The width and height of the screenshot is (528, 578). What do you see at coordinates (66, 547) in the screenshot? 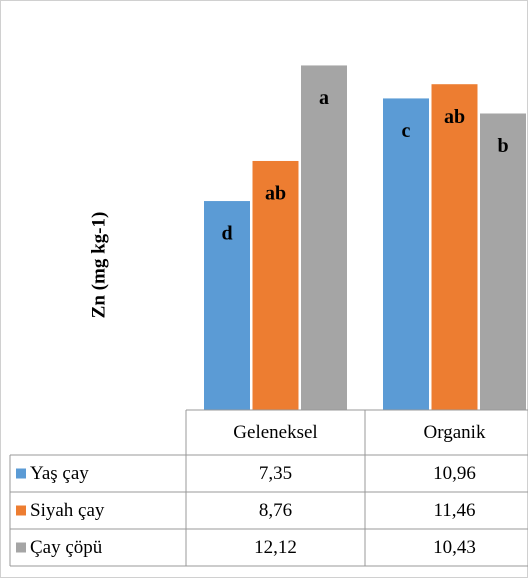
I see `legend-label: Çay çöpü` at bounding box center [66, 547].